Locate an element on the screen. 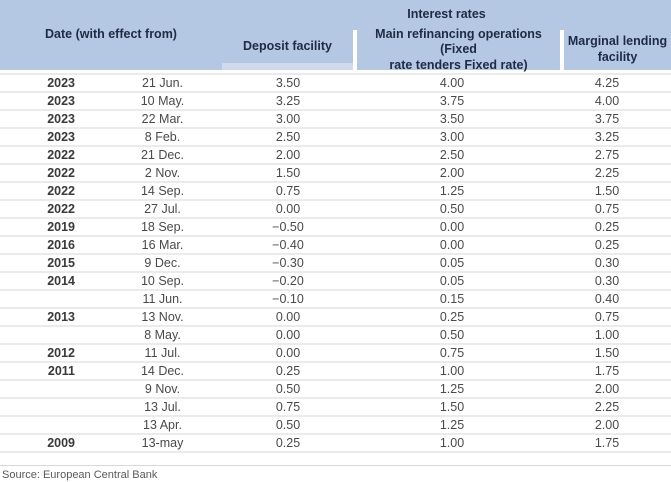  table-row: 2016 16 Mar. −0.40 0.00 0.25 is located at coordinates (335, 246).